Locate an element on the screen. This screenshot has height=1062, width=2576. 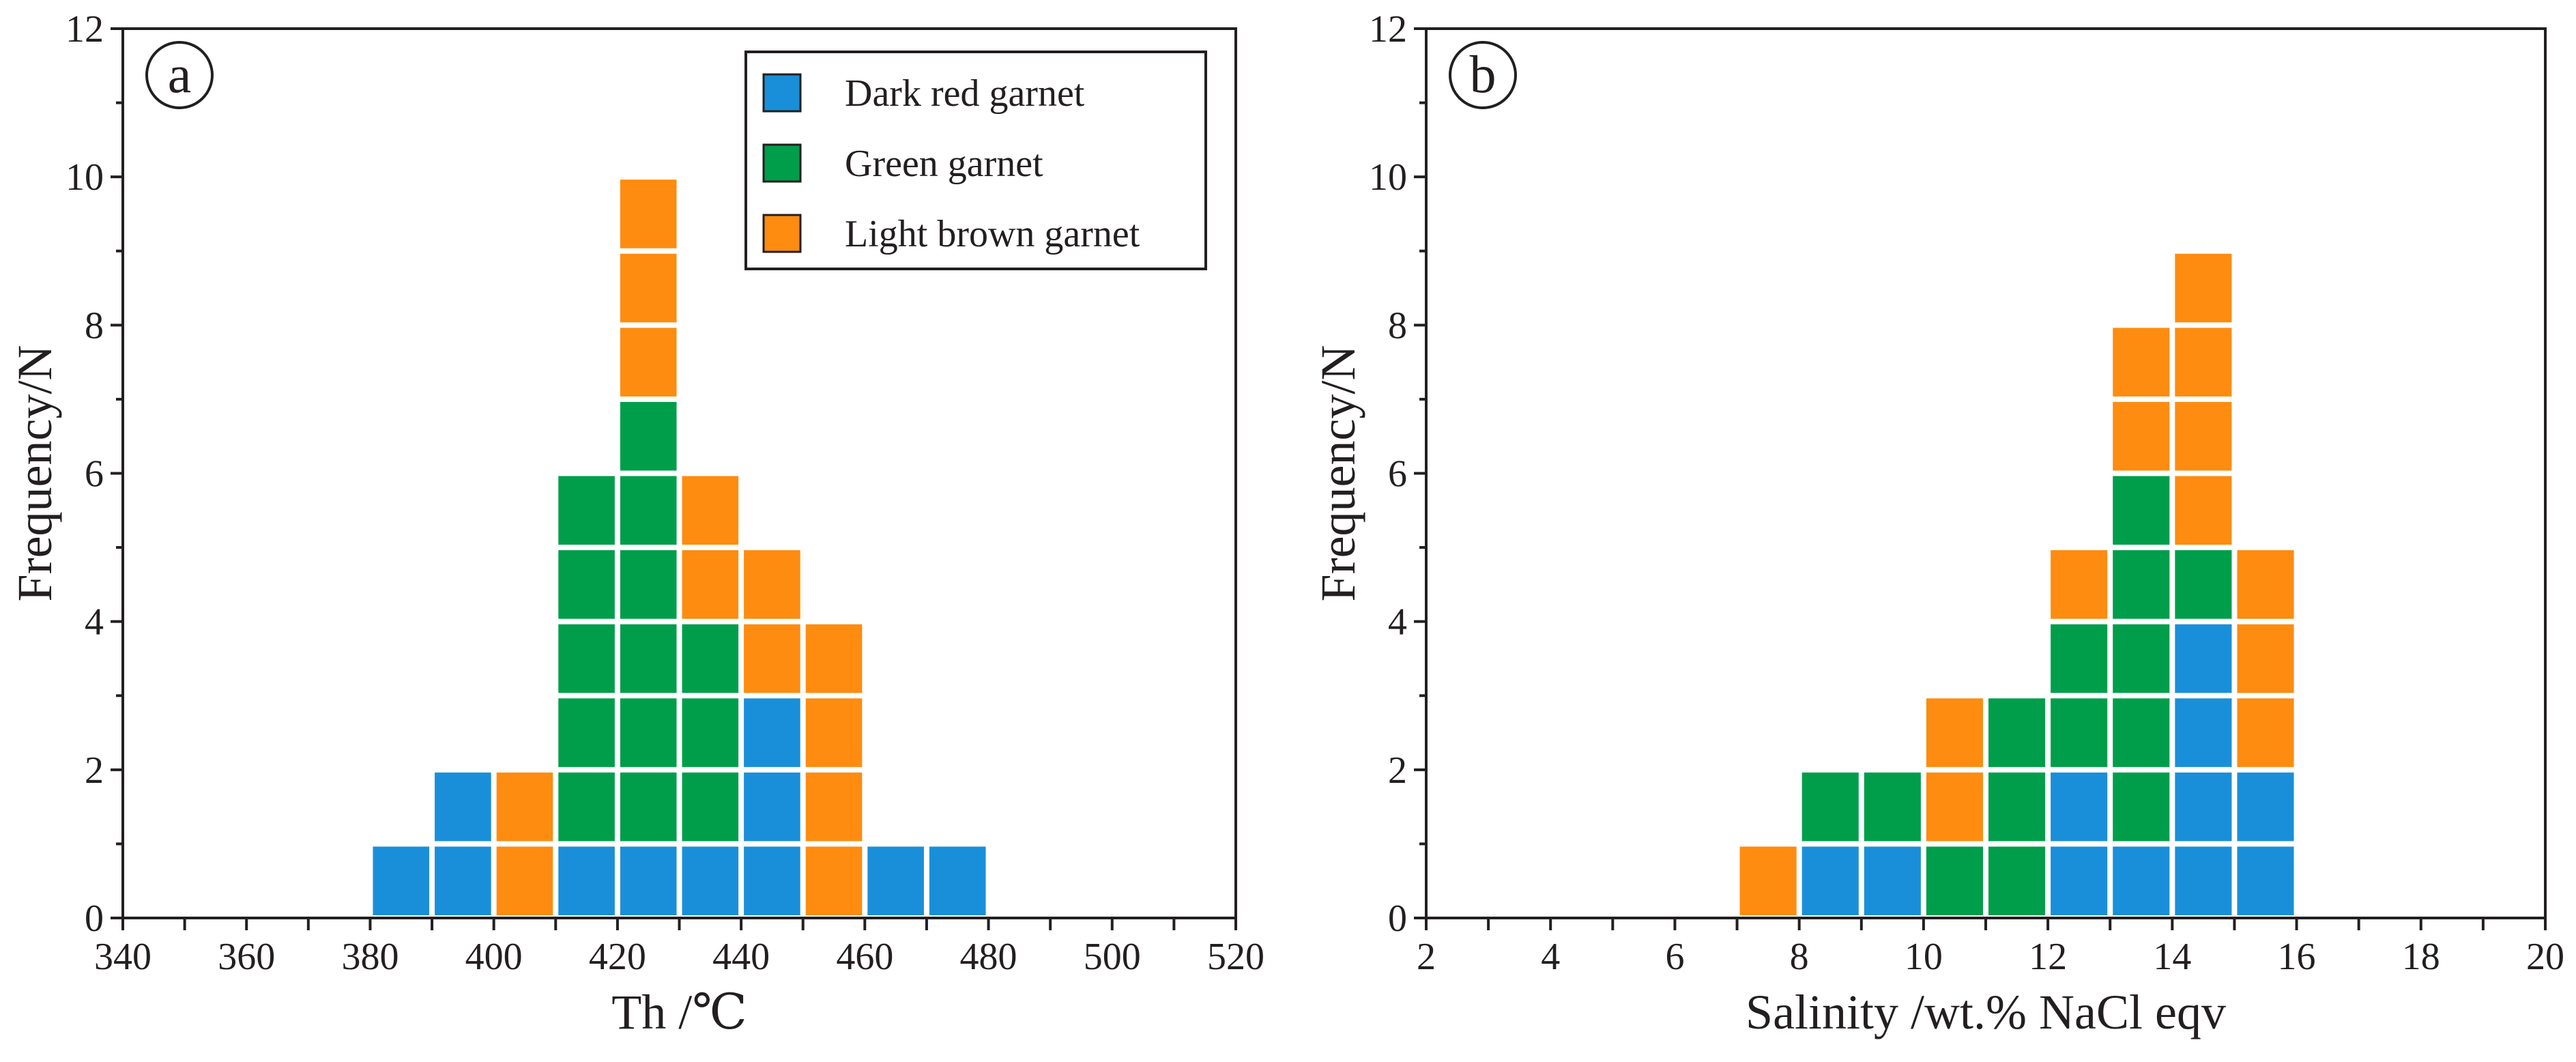
y-tick-label: 10 is located at coordinates (85, 177).